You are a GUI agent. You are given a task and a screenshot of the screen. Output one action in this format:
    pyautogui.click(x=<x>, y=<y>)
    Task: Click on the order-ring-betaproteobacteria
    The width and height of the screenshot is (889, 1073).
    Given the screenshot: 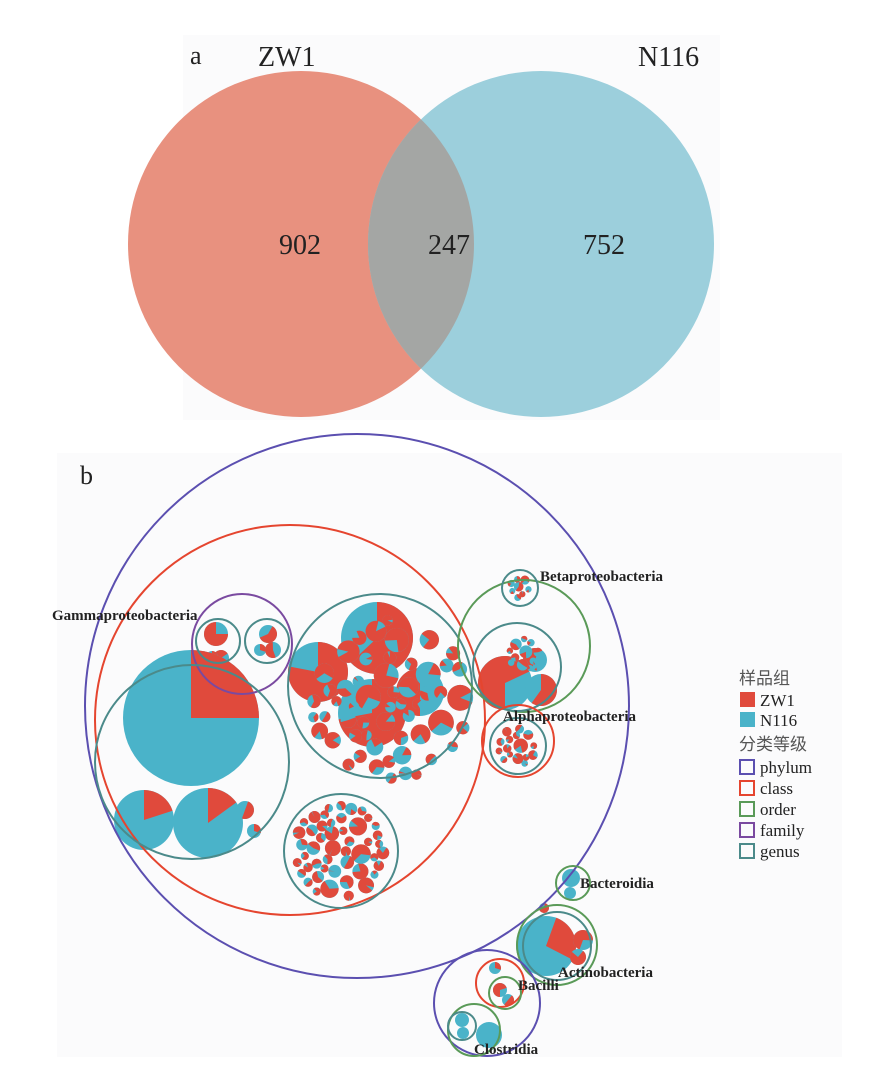 What is the action you would take?
    pyautogui.click(x=524, y=646)
    